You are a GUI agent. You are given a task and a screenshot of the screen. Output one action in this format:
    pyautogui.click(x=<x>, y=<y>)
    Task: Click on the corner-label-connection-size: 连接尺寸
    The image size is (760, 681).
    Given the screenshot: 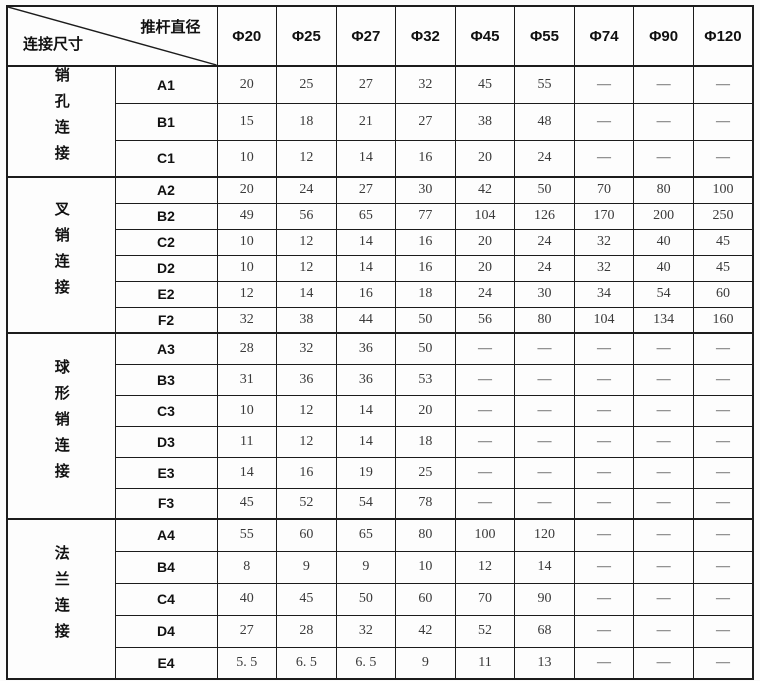 What is the action you would take?
    pyautogui.click(x=53, y=44)
    